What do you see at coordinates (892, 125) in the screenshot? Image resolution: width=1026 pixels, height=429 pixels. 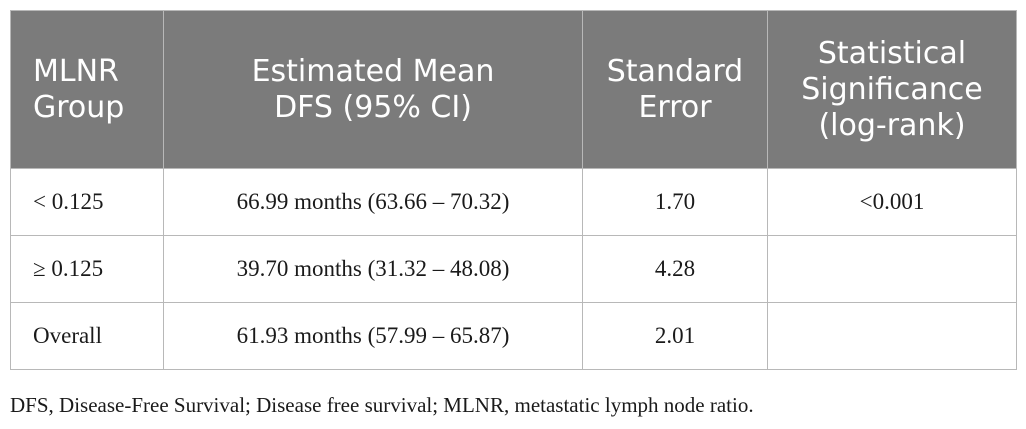 I see `header-line: (log-rank)` at bounding box center [892, 125].